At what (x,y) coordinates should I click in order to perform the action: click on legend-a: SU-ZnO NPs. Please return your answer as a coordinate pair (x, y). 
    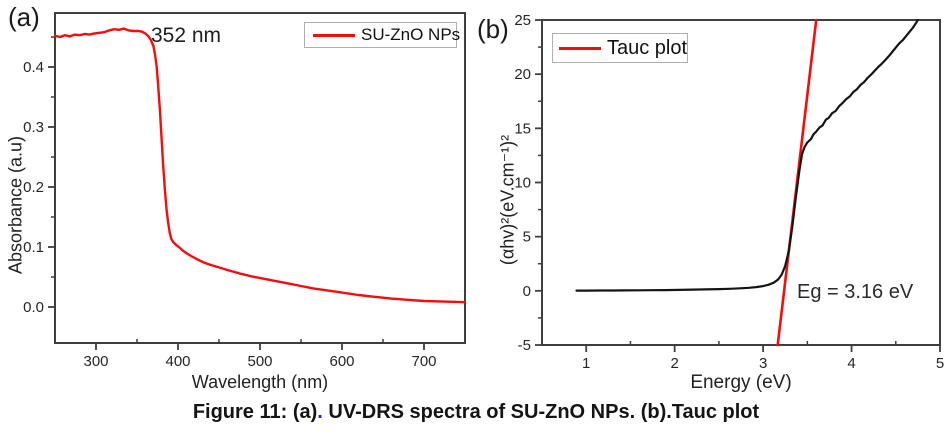
    Looking at the image, I should click on (382, 35).